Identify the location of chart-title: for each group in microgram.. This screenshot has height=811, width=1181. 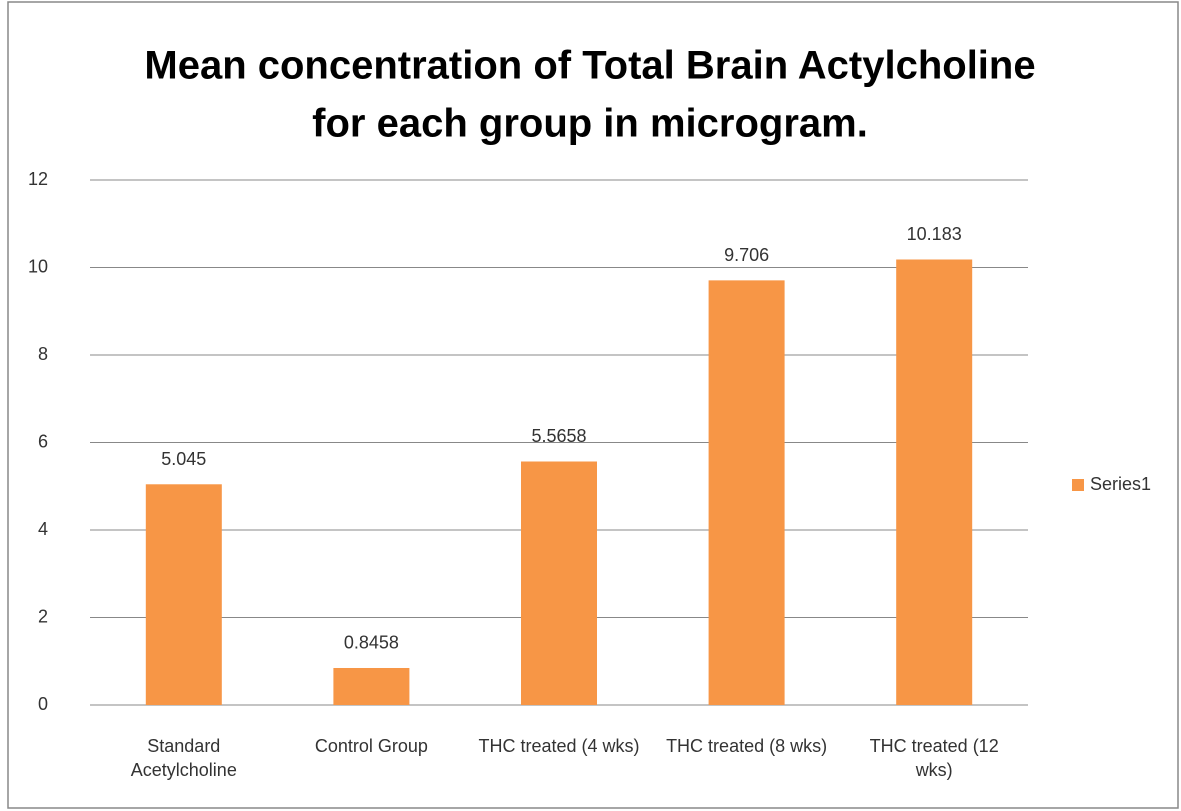
(590, 124).